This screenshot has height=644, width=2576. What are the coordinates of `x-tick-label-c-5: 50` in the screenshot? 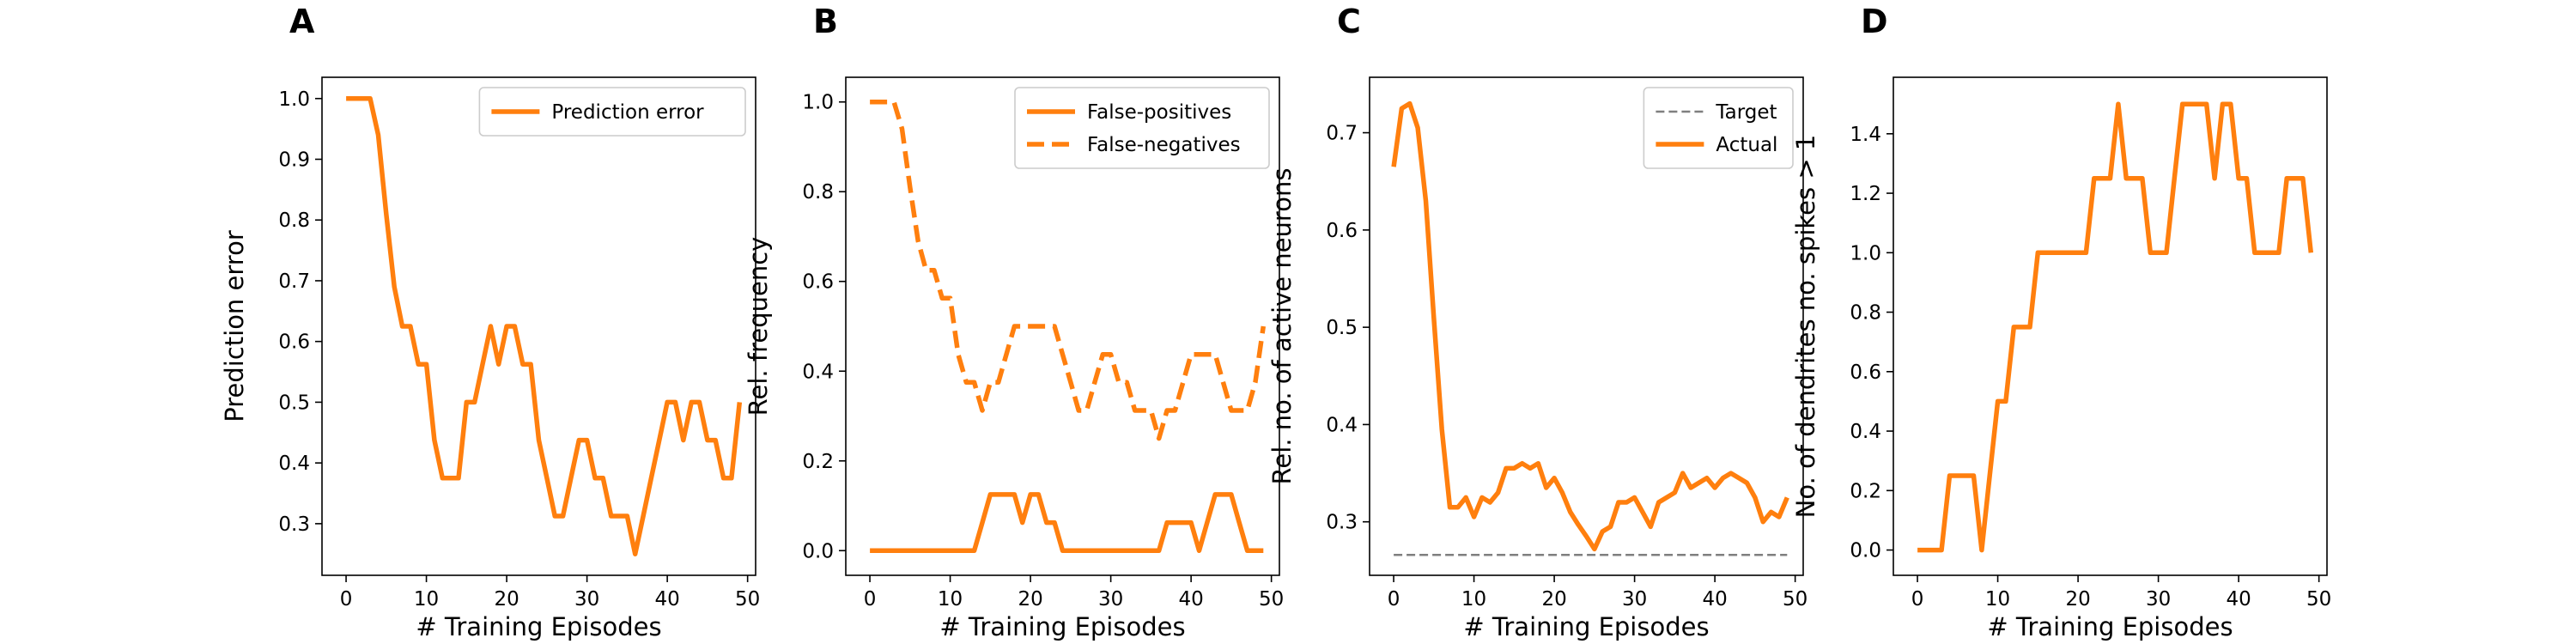 It's located at (1795, 599).